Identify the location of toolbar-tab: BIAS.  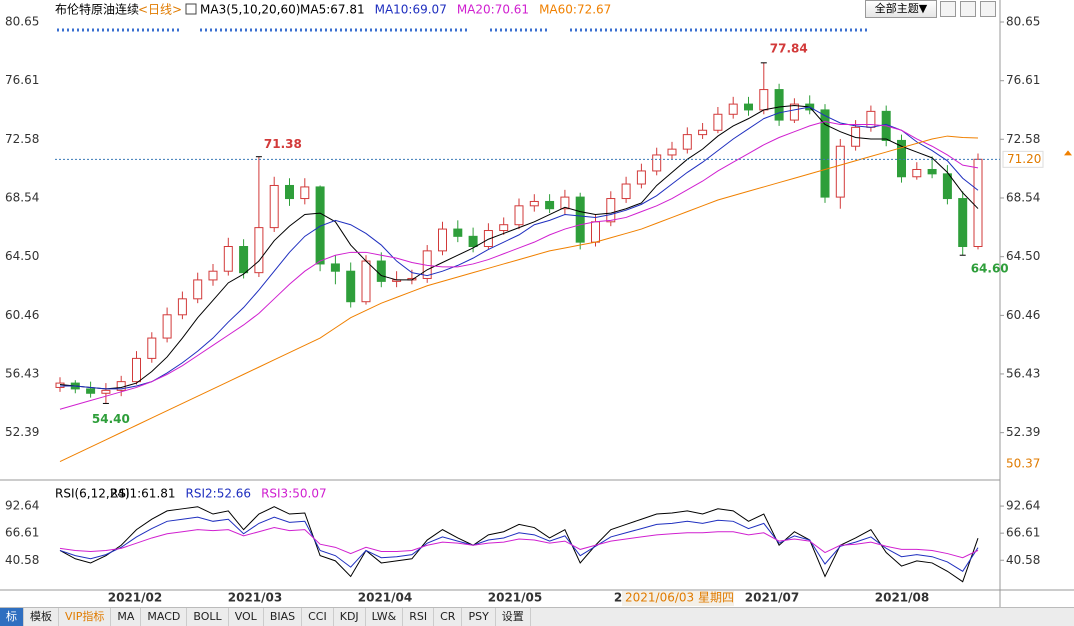
(283, 617).